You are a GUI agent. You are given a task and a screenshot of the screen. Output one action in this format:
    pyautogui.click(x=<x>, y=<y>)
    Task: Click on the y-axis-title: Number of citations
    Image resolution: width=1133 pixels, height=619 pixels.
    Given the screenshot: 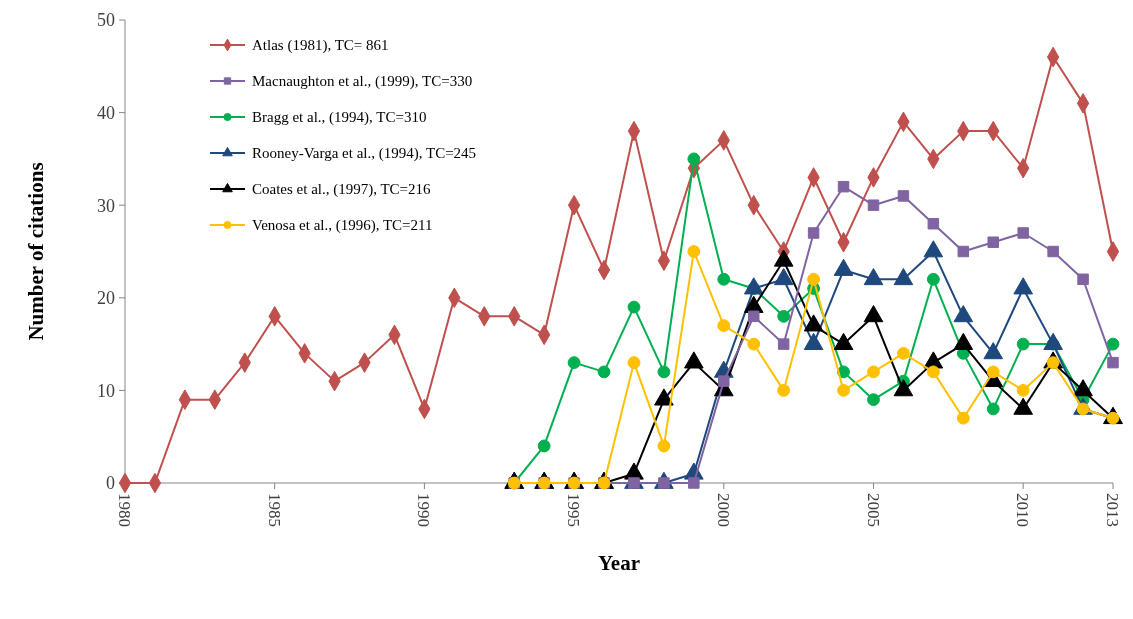 What is the action you would take?
    pyautogui.click(x=36, y=251)
    